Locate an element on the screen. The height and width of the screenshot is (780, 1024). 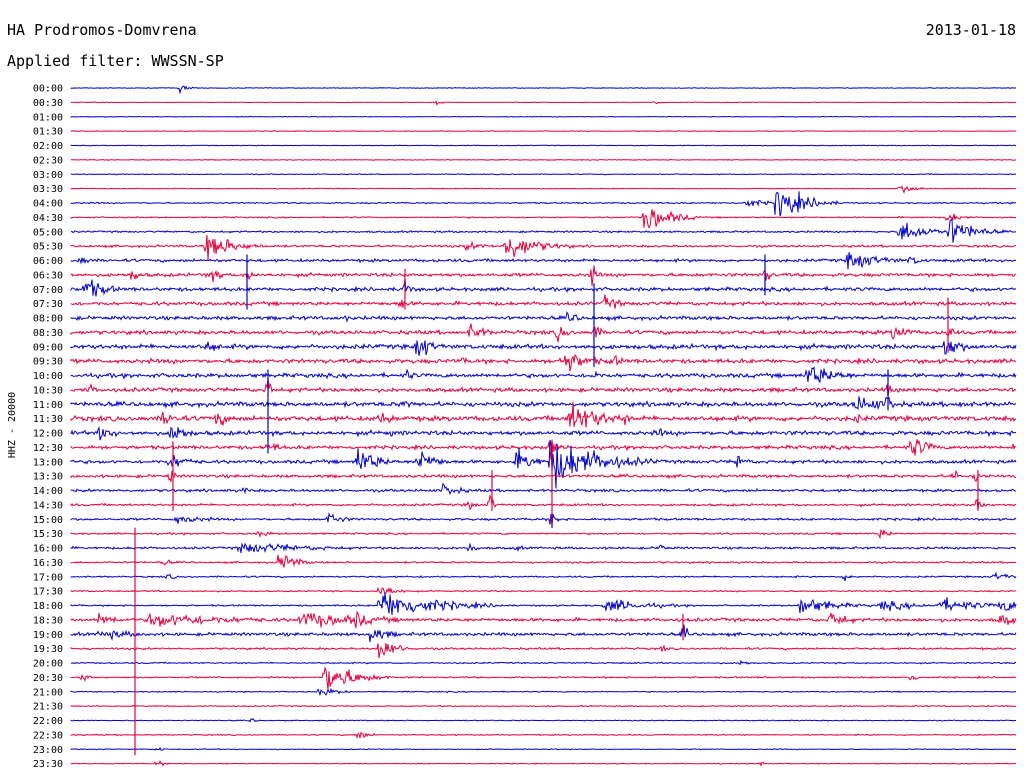
y-tick-label: 02:30 is located at coordinates (48, 160).